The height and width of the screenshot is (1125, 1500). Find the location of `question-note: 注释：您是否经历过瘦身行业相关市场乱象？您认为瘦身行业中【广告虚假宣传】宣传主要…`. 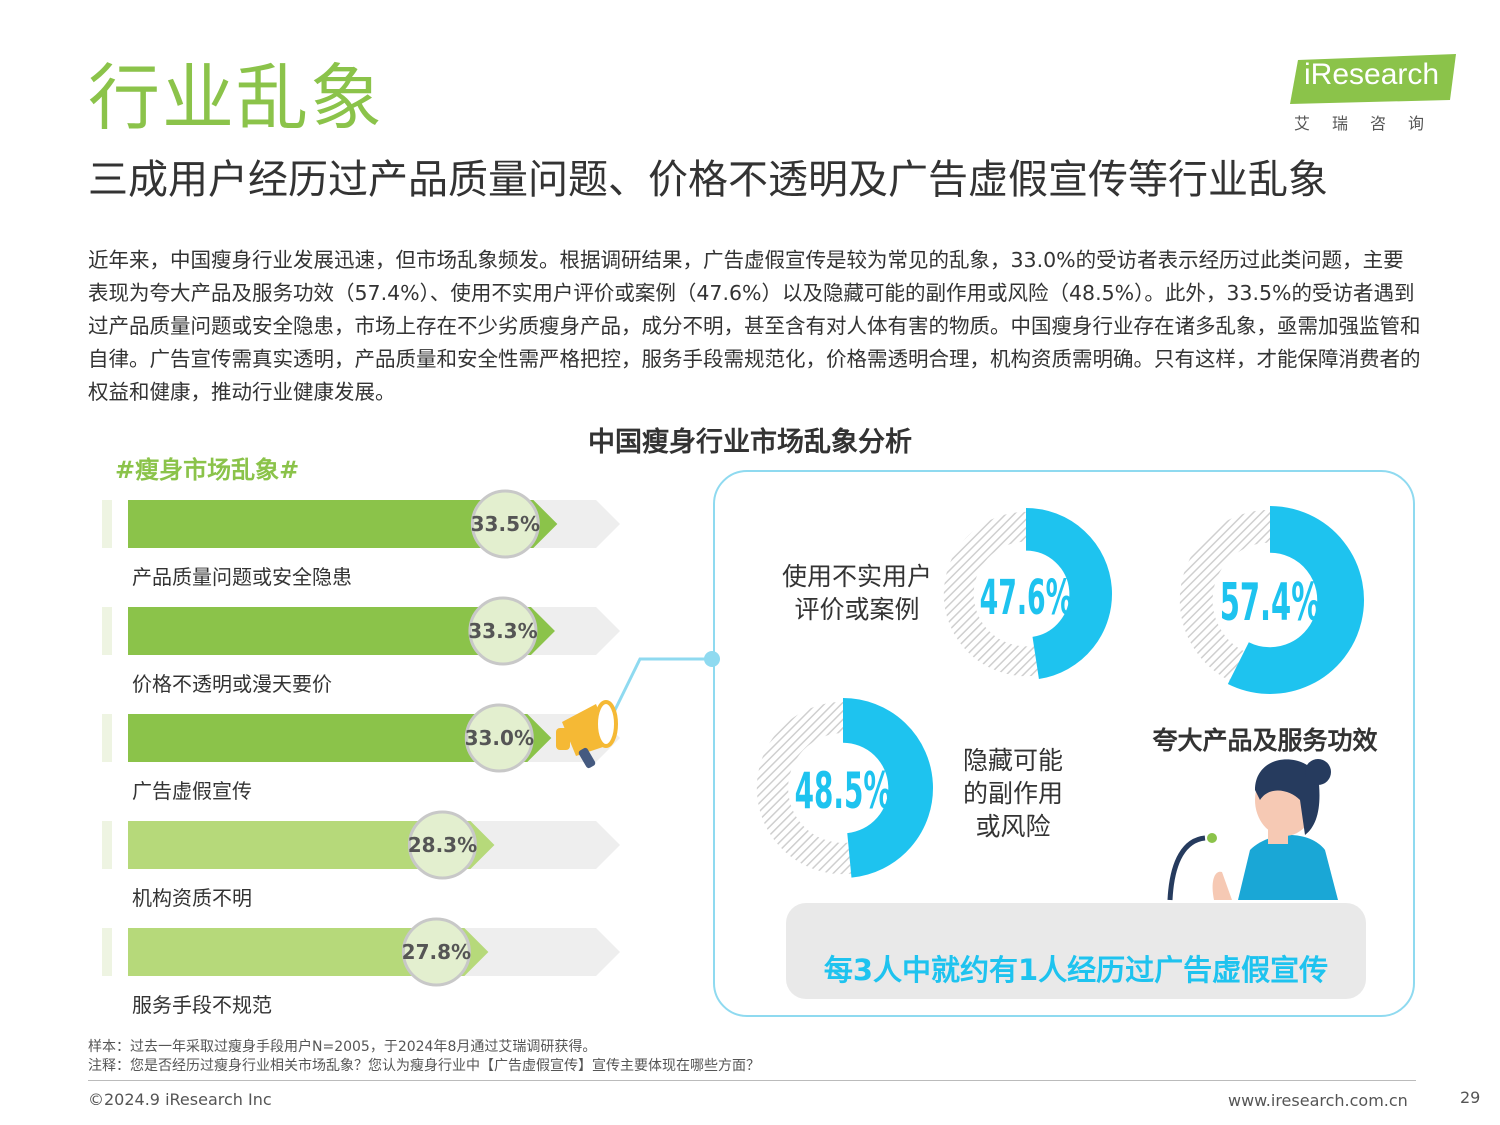

question-note: 注释：您是否经历过瘦身行业相关市场乱象？您认为瘦身行业中【广告虚假宣传】宣传主要… is located at coordinates (424, 1066).